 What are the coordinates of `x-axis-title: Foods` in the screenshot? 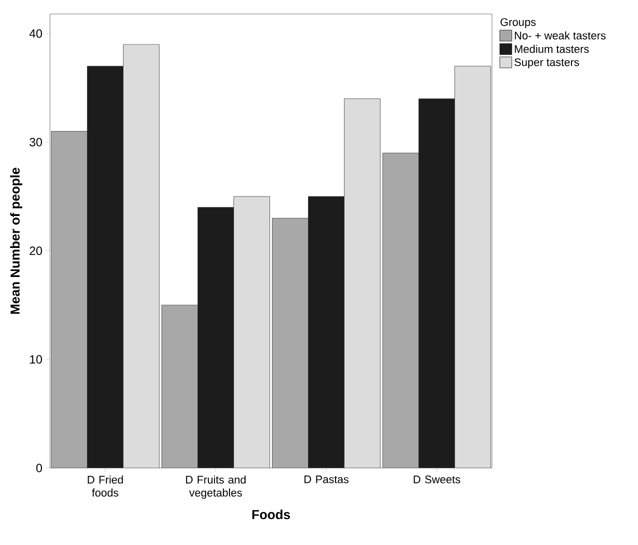 It's located at (271, 515).